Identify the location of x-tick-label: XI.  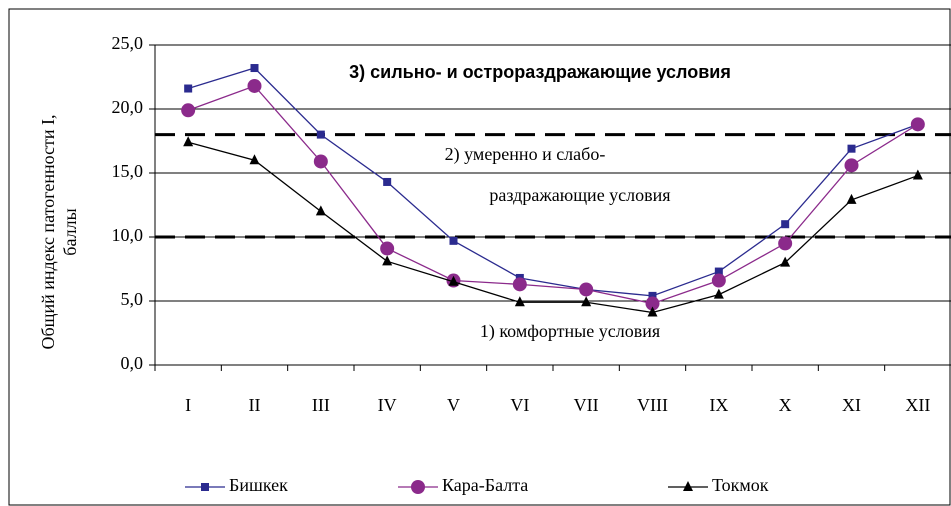
(851, 405).